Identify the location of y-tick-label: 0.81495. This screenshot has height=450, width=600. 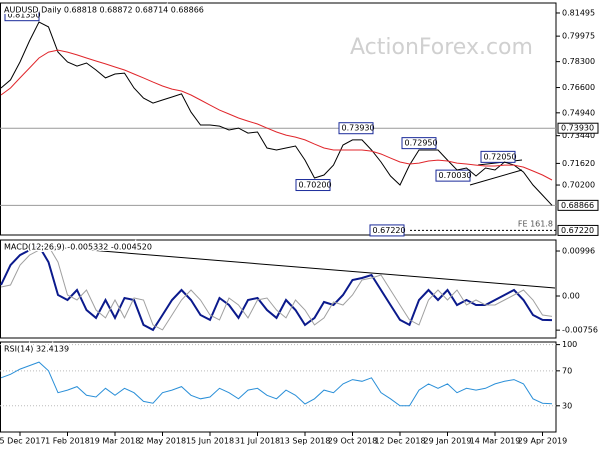
(578, 12).